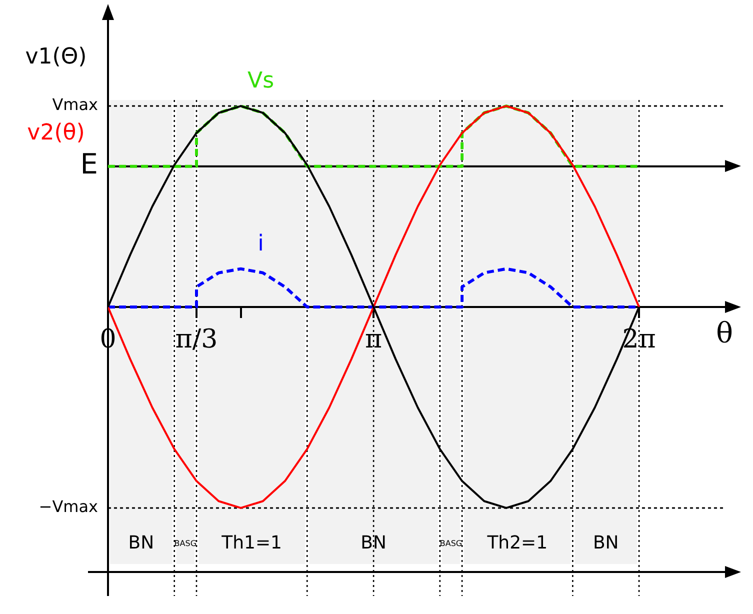  Describe the element at coordinates (724, 333) in the screenshot. I see `x-axis-title: θ` at that location.